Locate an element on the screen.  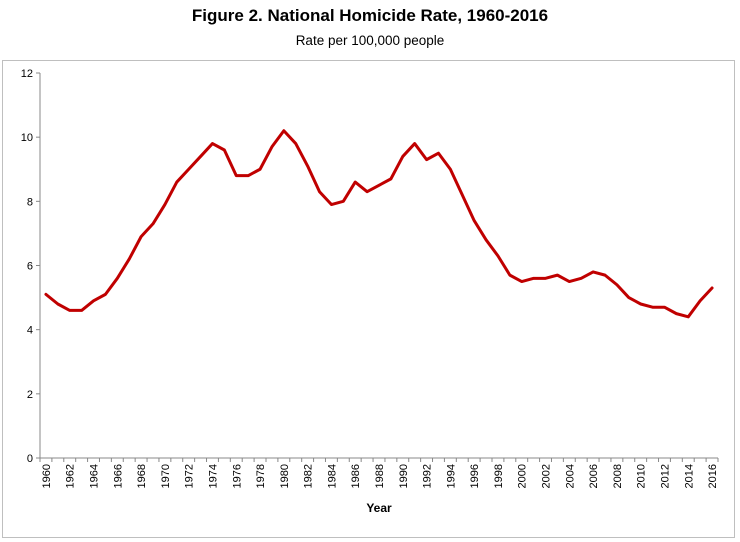
y-axis-ticks: 0 2 4 6 8 10 12 is located at coordinates (30, 266).